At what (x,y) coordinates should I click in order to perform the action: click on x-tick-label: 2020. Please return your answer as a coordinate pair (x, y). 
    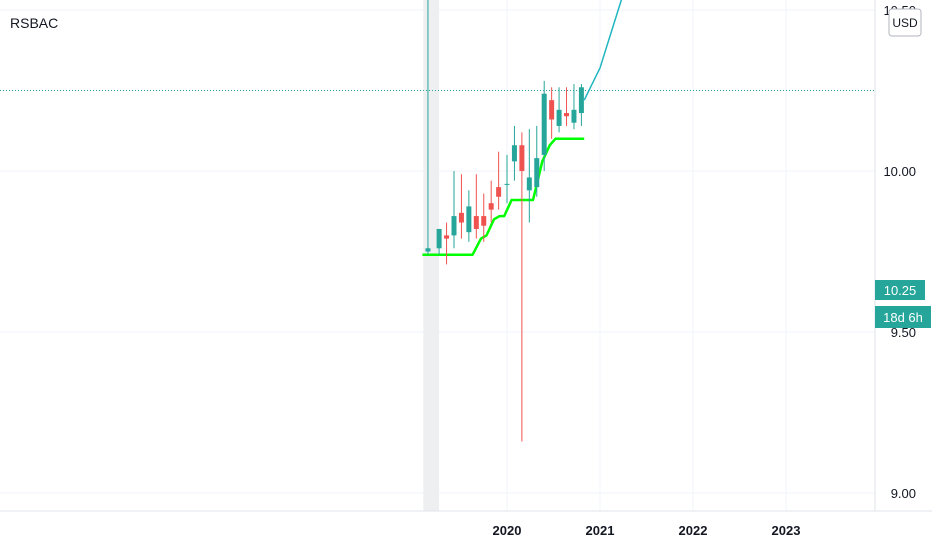
    Looking at the image, I should click on (507, 530).